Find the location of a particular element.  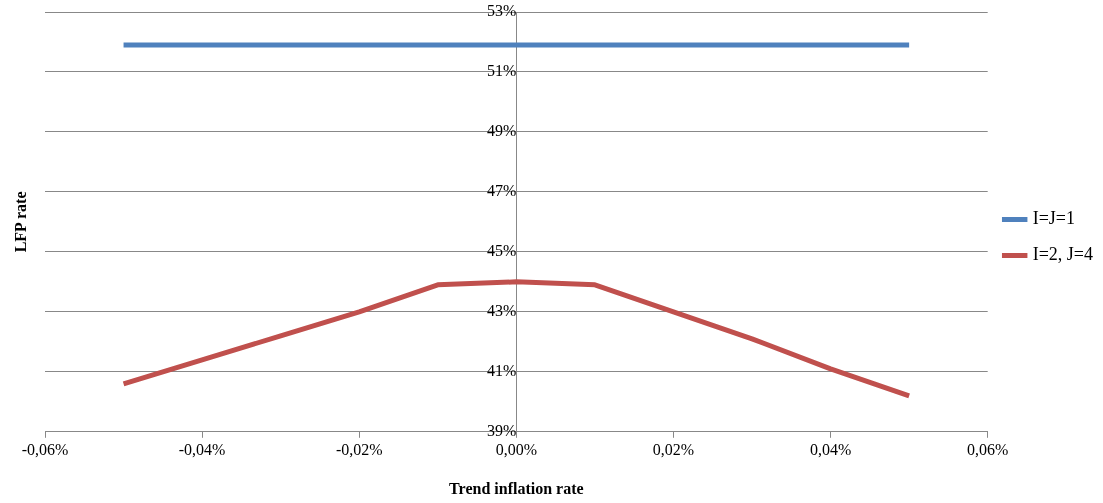

x-tick-label: 0,00% is located at coordinates (516, 449).